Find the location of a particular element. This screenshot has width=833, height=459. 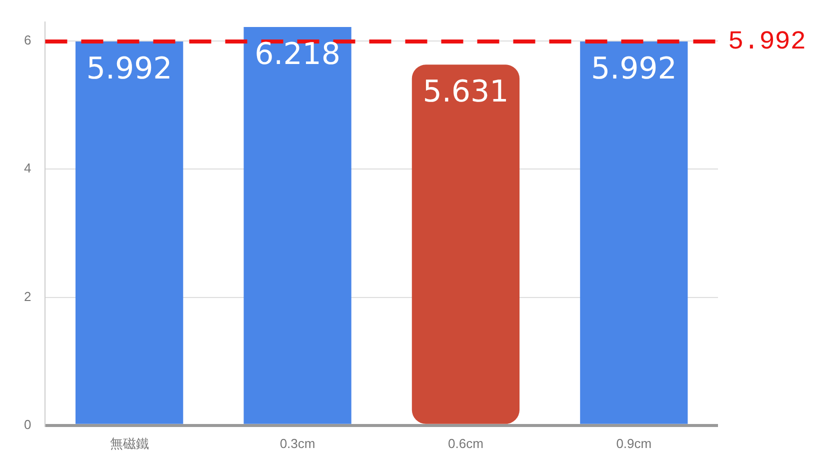

y-tick-label: 4 is located at coordinates (28, 168).